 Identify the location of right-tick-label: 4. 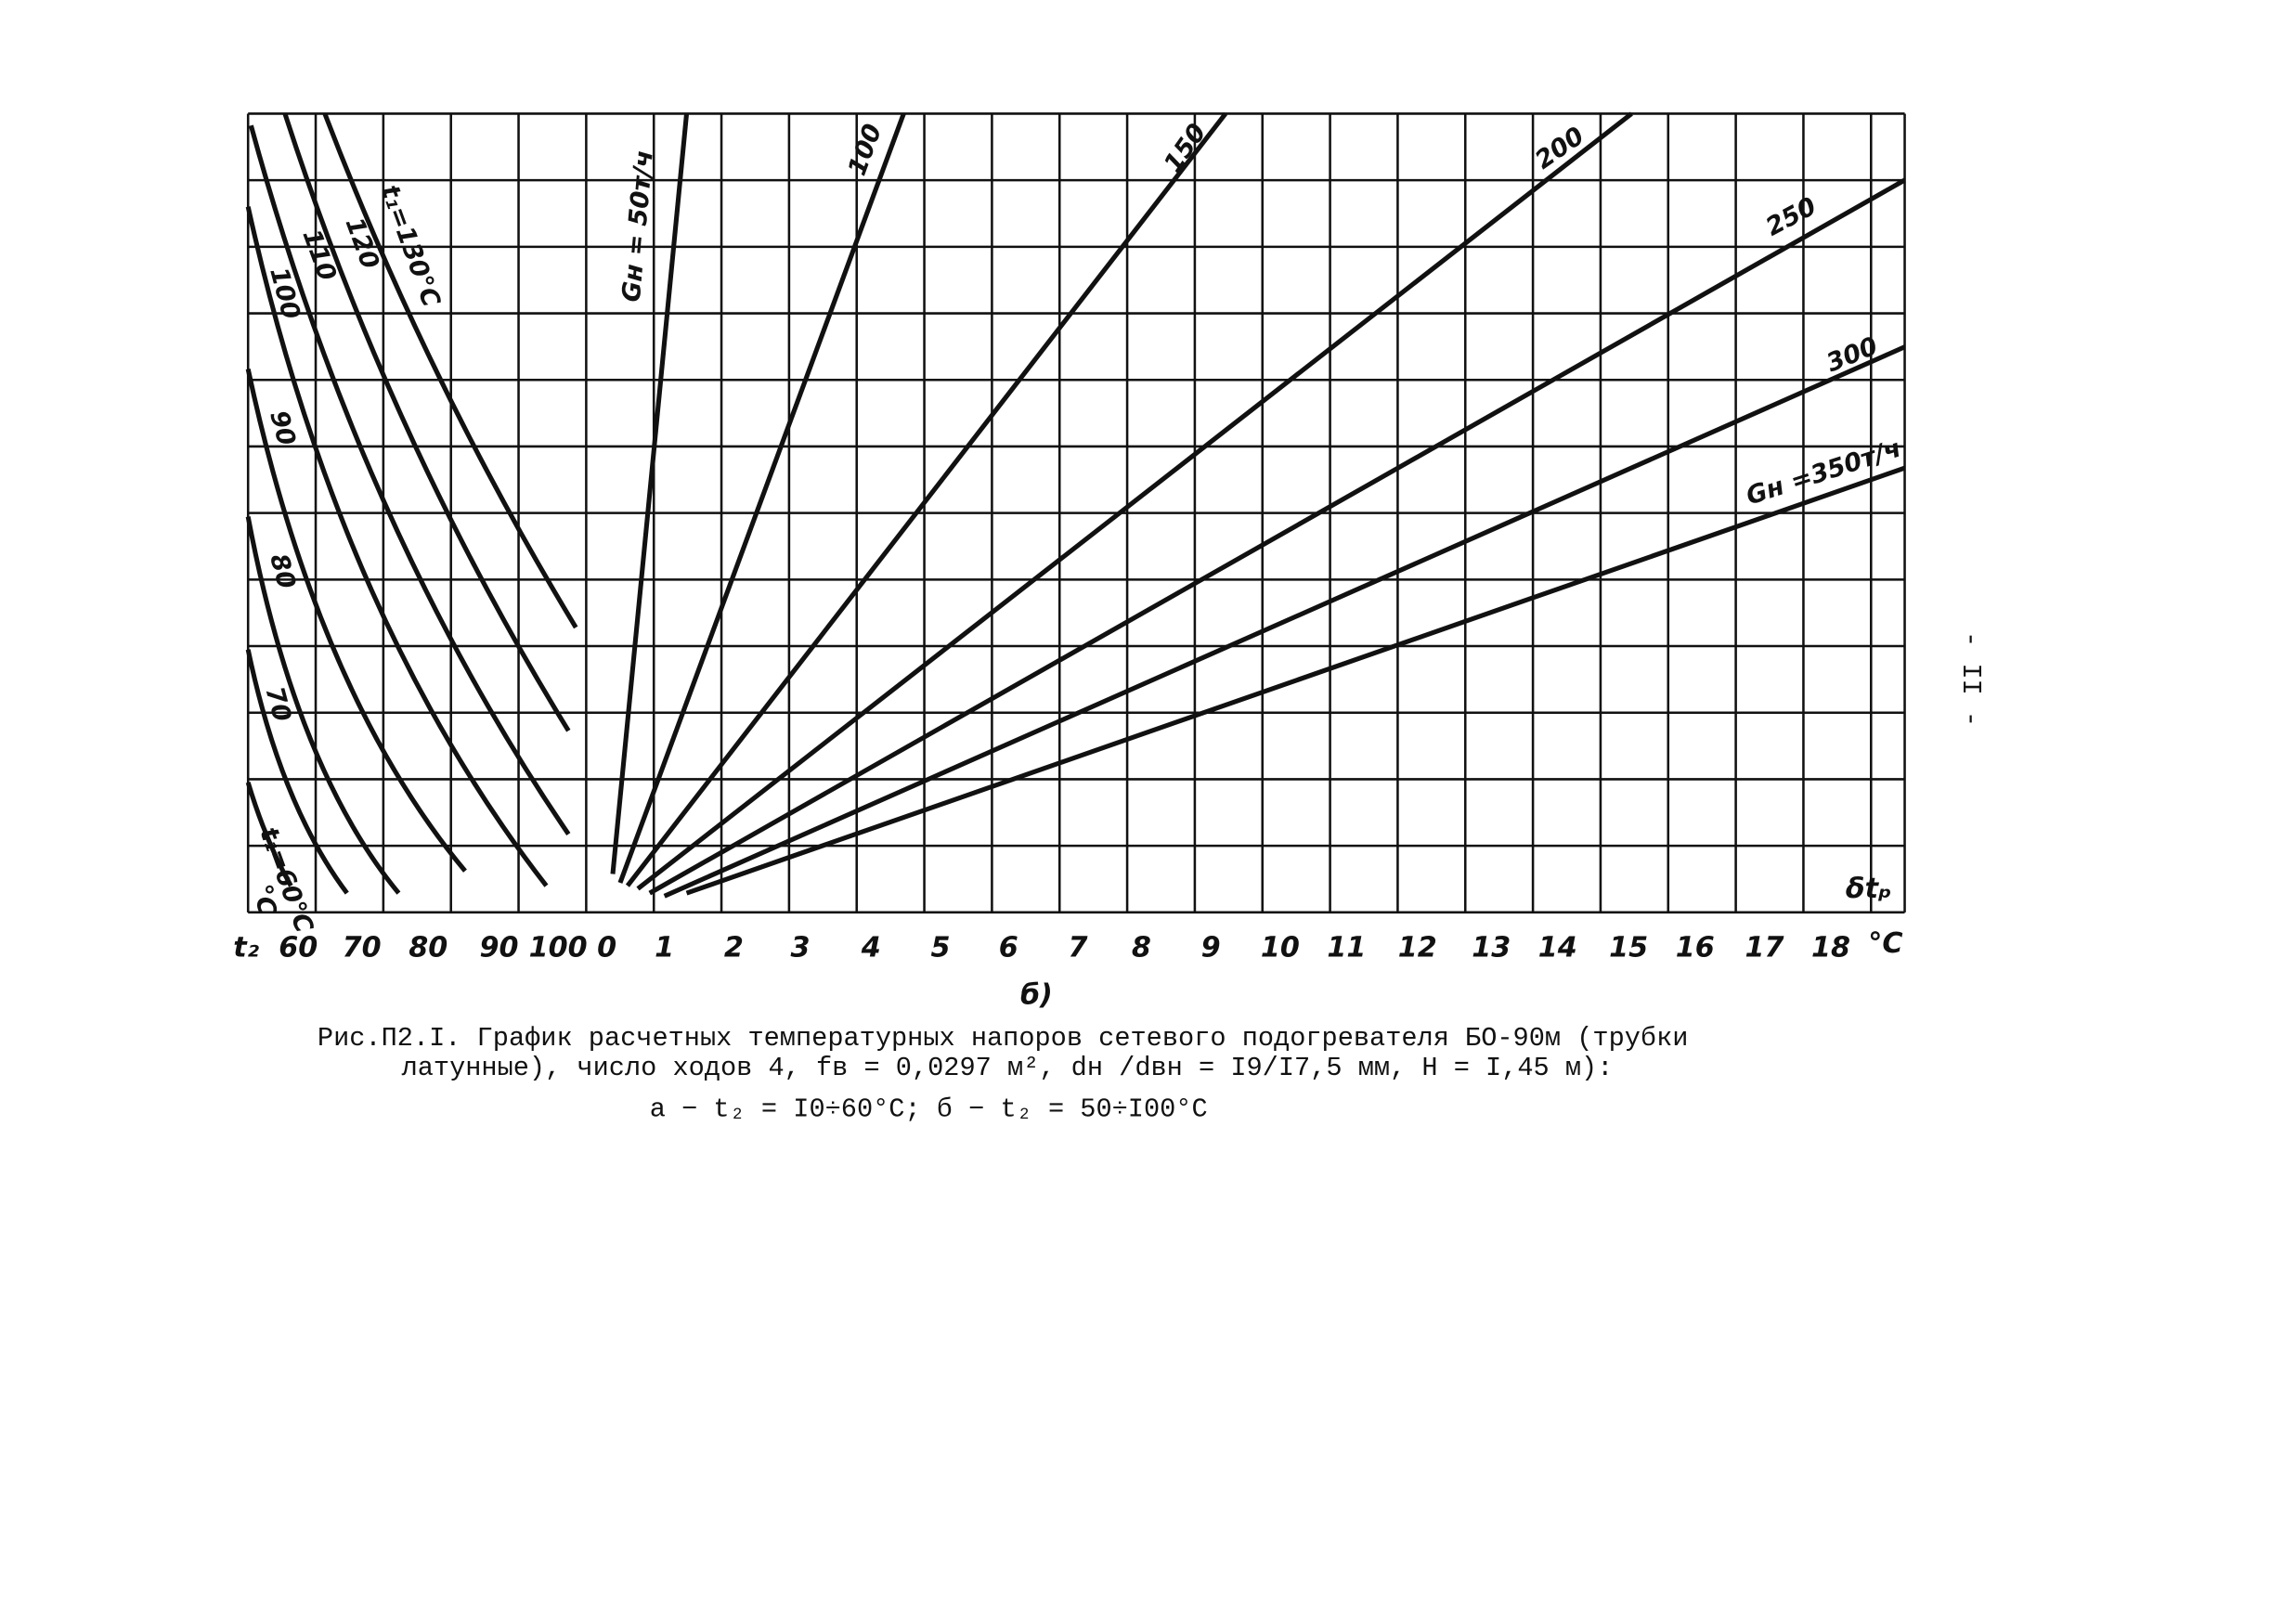
(871, 948).